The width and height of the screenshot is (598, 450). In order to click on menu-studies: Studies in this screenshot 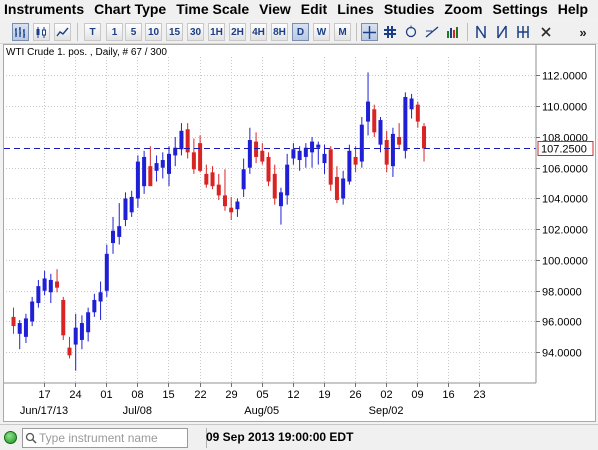, I will do `click(409, 9)`.